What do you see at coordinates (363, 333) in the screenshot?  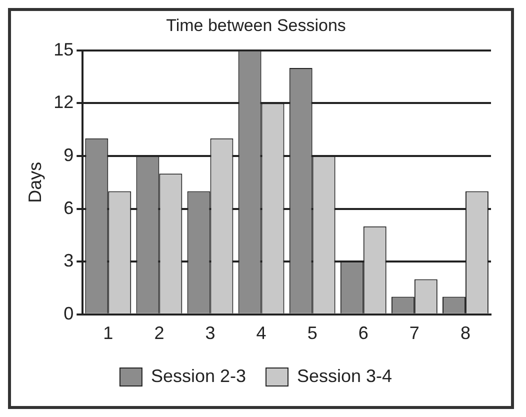 I see `x-tick-label: 6` at bounding box center [363, 333].